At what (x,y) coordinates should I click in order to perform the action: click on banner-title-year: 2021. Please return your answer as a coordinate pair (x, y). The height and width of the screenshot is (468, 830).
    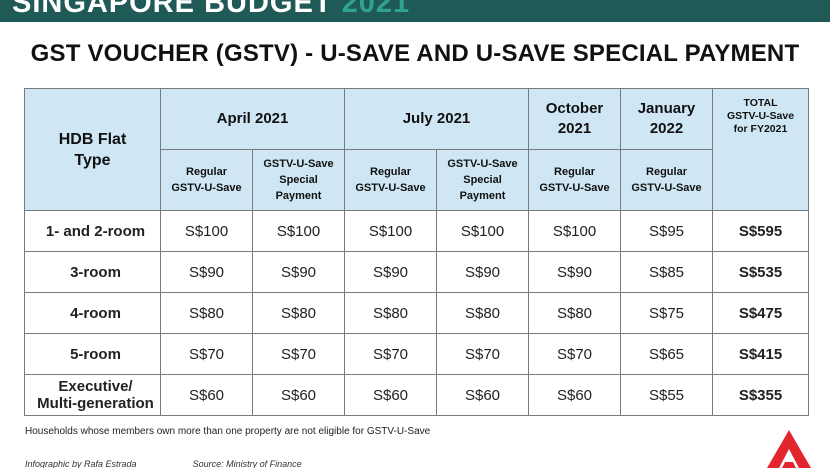
    Looking at the image, I should click on (376, 9).